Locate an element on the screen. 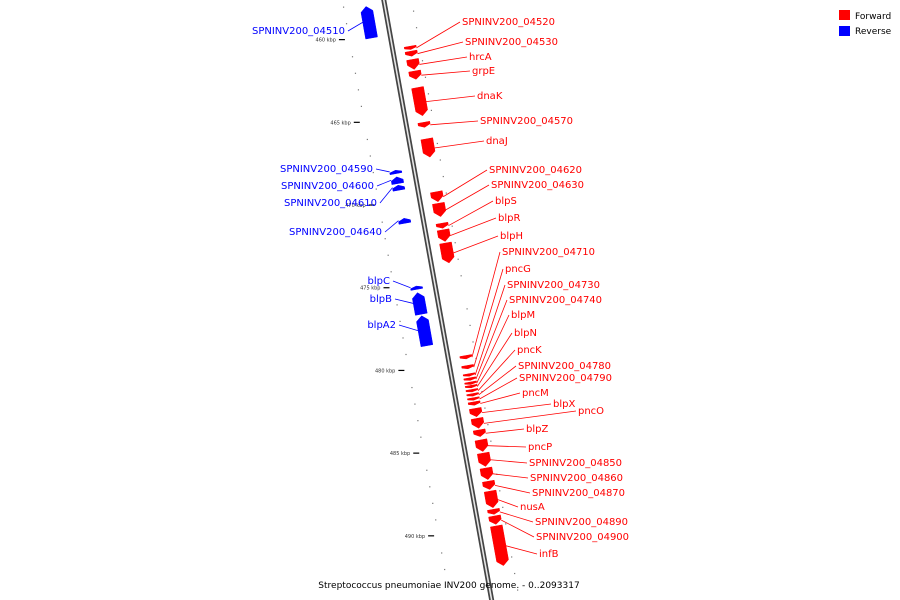  forward-gene-label: pncK is located at coordinates (529, 350).